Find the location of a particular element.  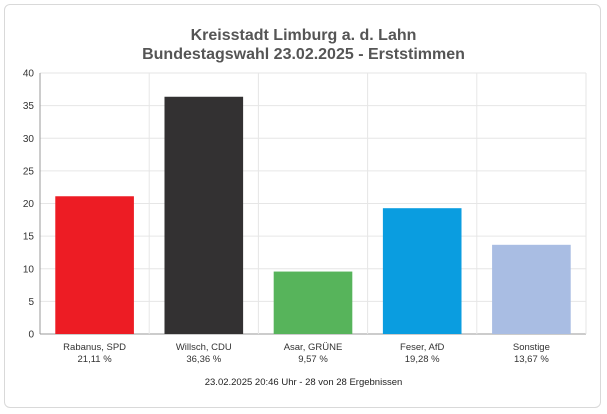

x-tick-label: Asar, GRÜNE is located at coordinates (313, 347).